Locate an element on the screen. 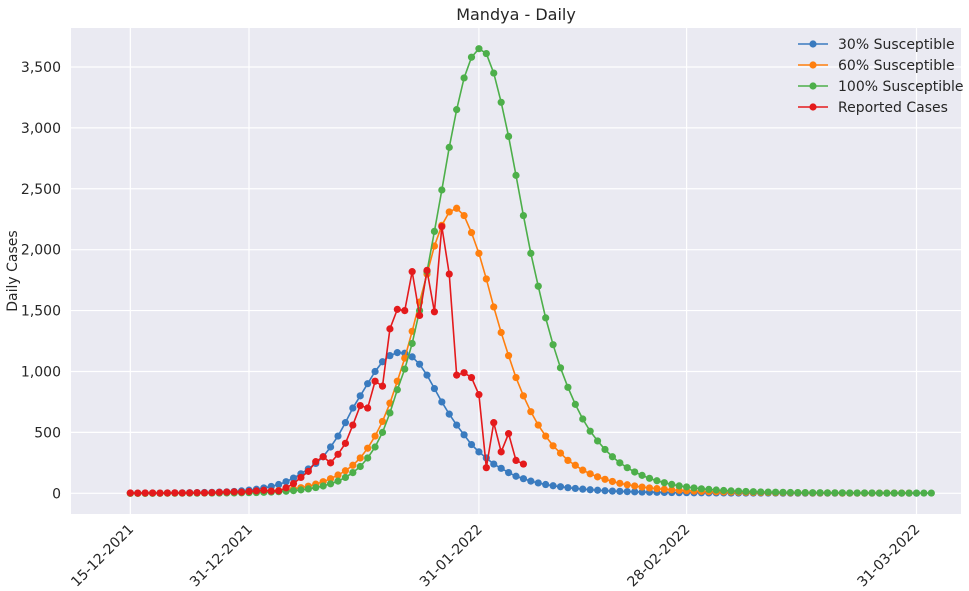 The height and width of the screenshot is (591, 969). y-tick-label: 3,500 is located at coordinates (41, 68).